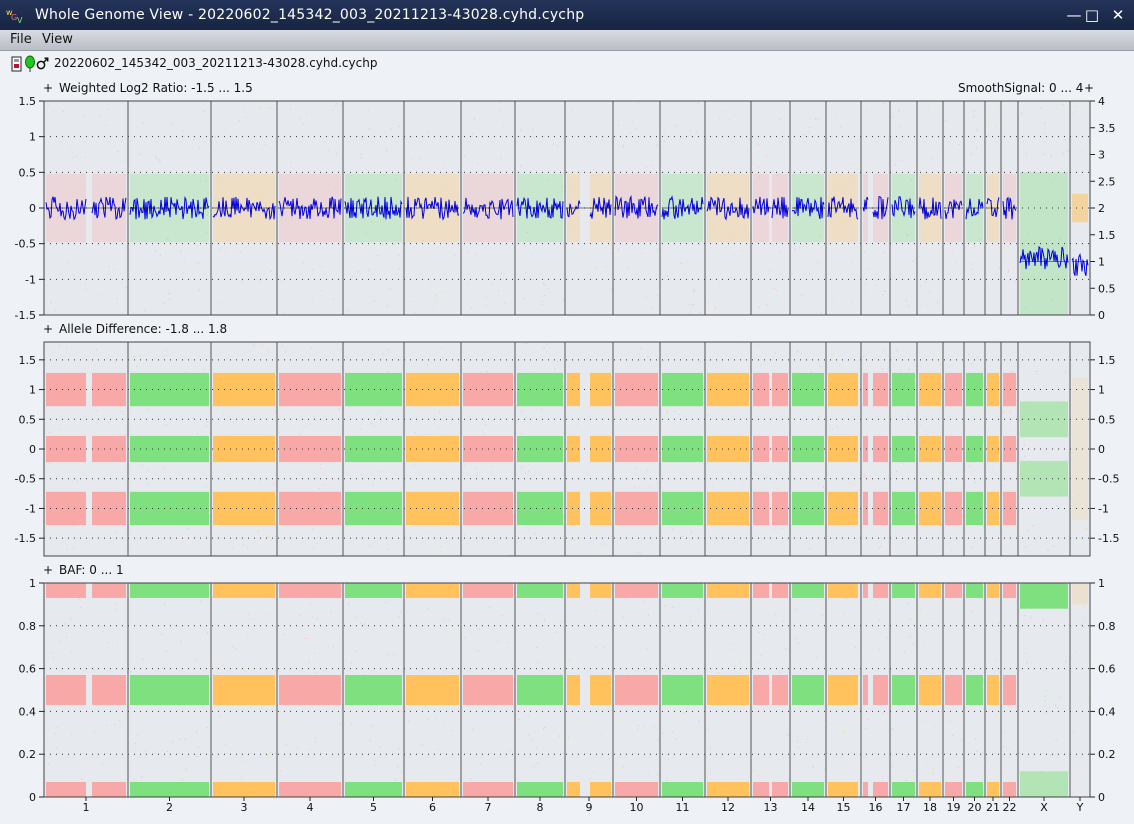 This screenshot has height=824, width=1134. I want to click on chromosome-label: 5, so click(373, 807).